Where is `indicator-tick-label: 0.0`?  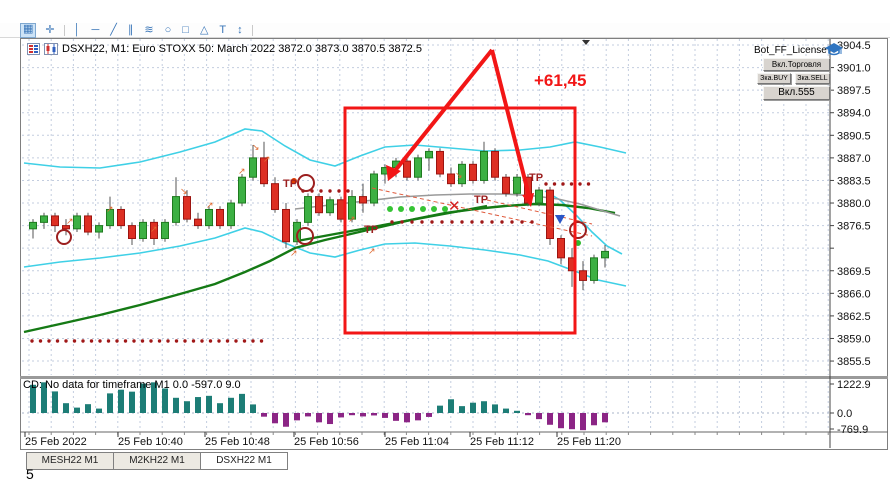 indicator-tick-label: 0.0 is located at coordinates (844, 414).